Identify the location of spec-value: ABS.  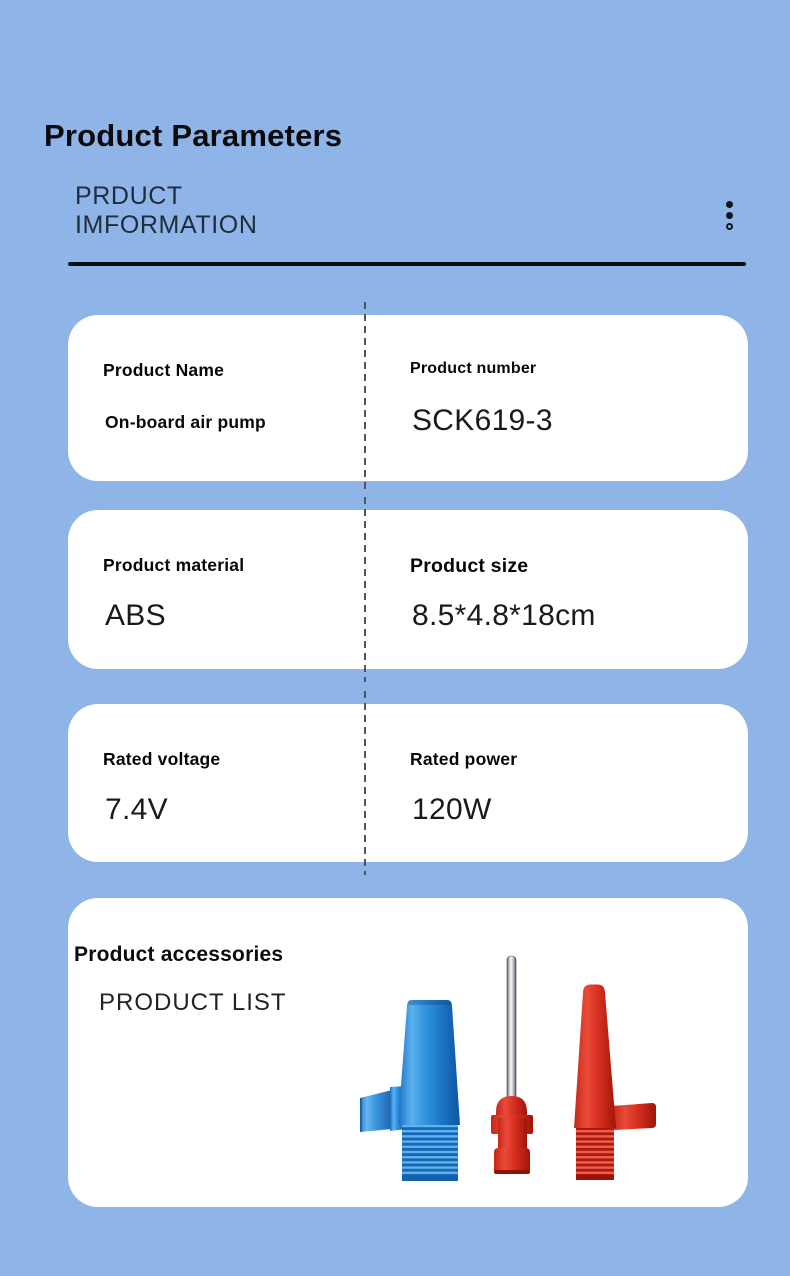
(135, 615).